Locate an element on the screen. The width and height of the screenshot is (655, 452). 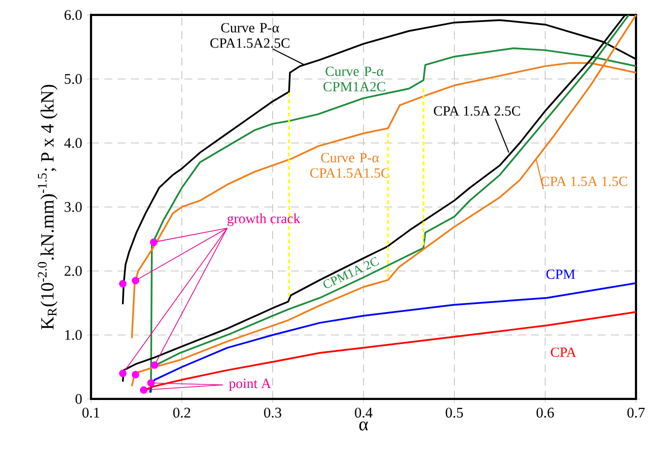
series-label: CPM is located at coordinates (560, 274).